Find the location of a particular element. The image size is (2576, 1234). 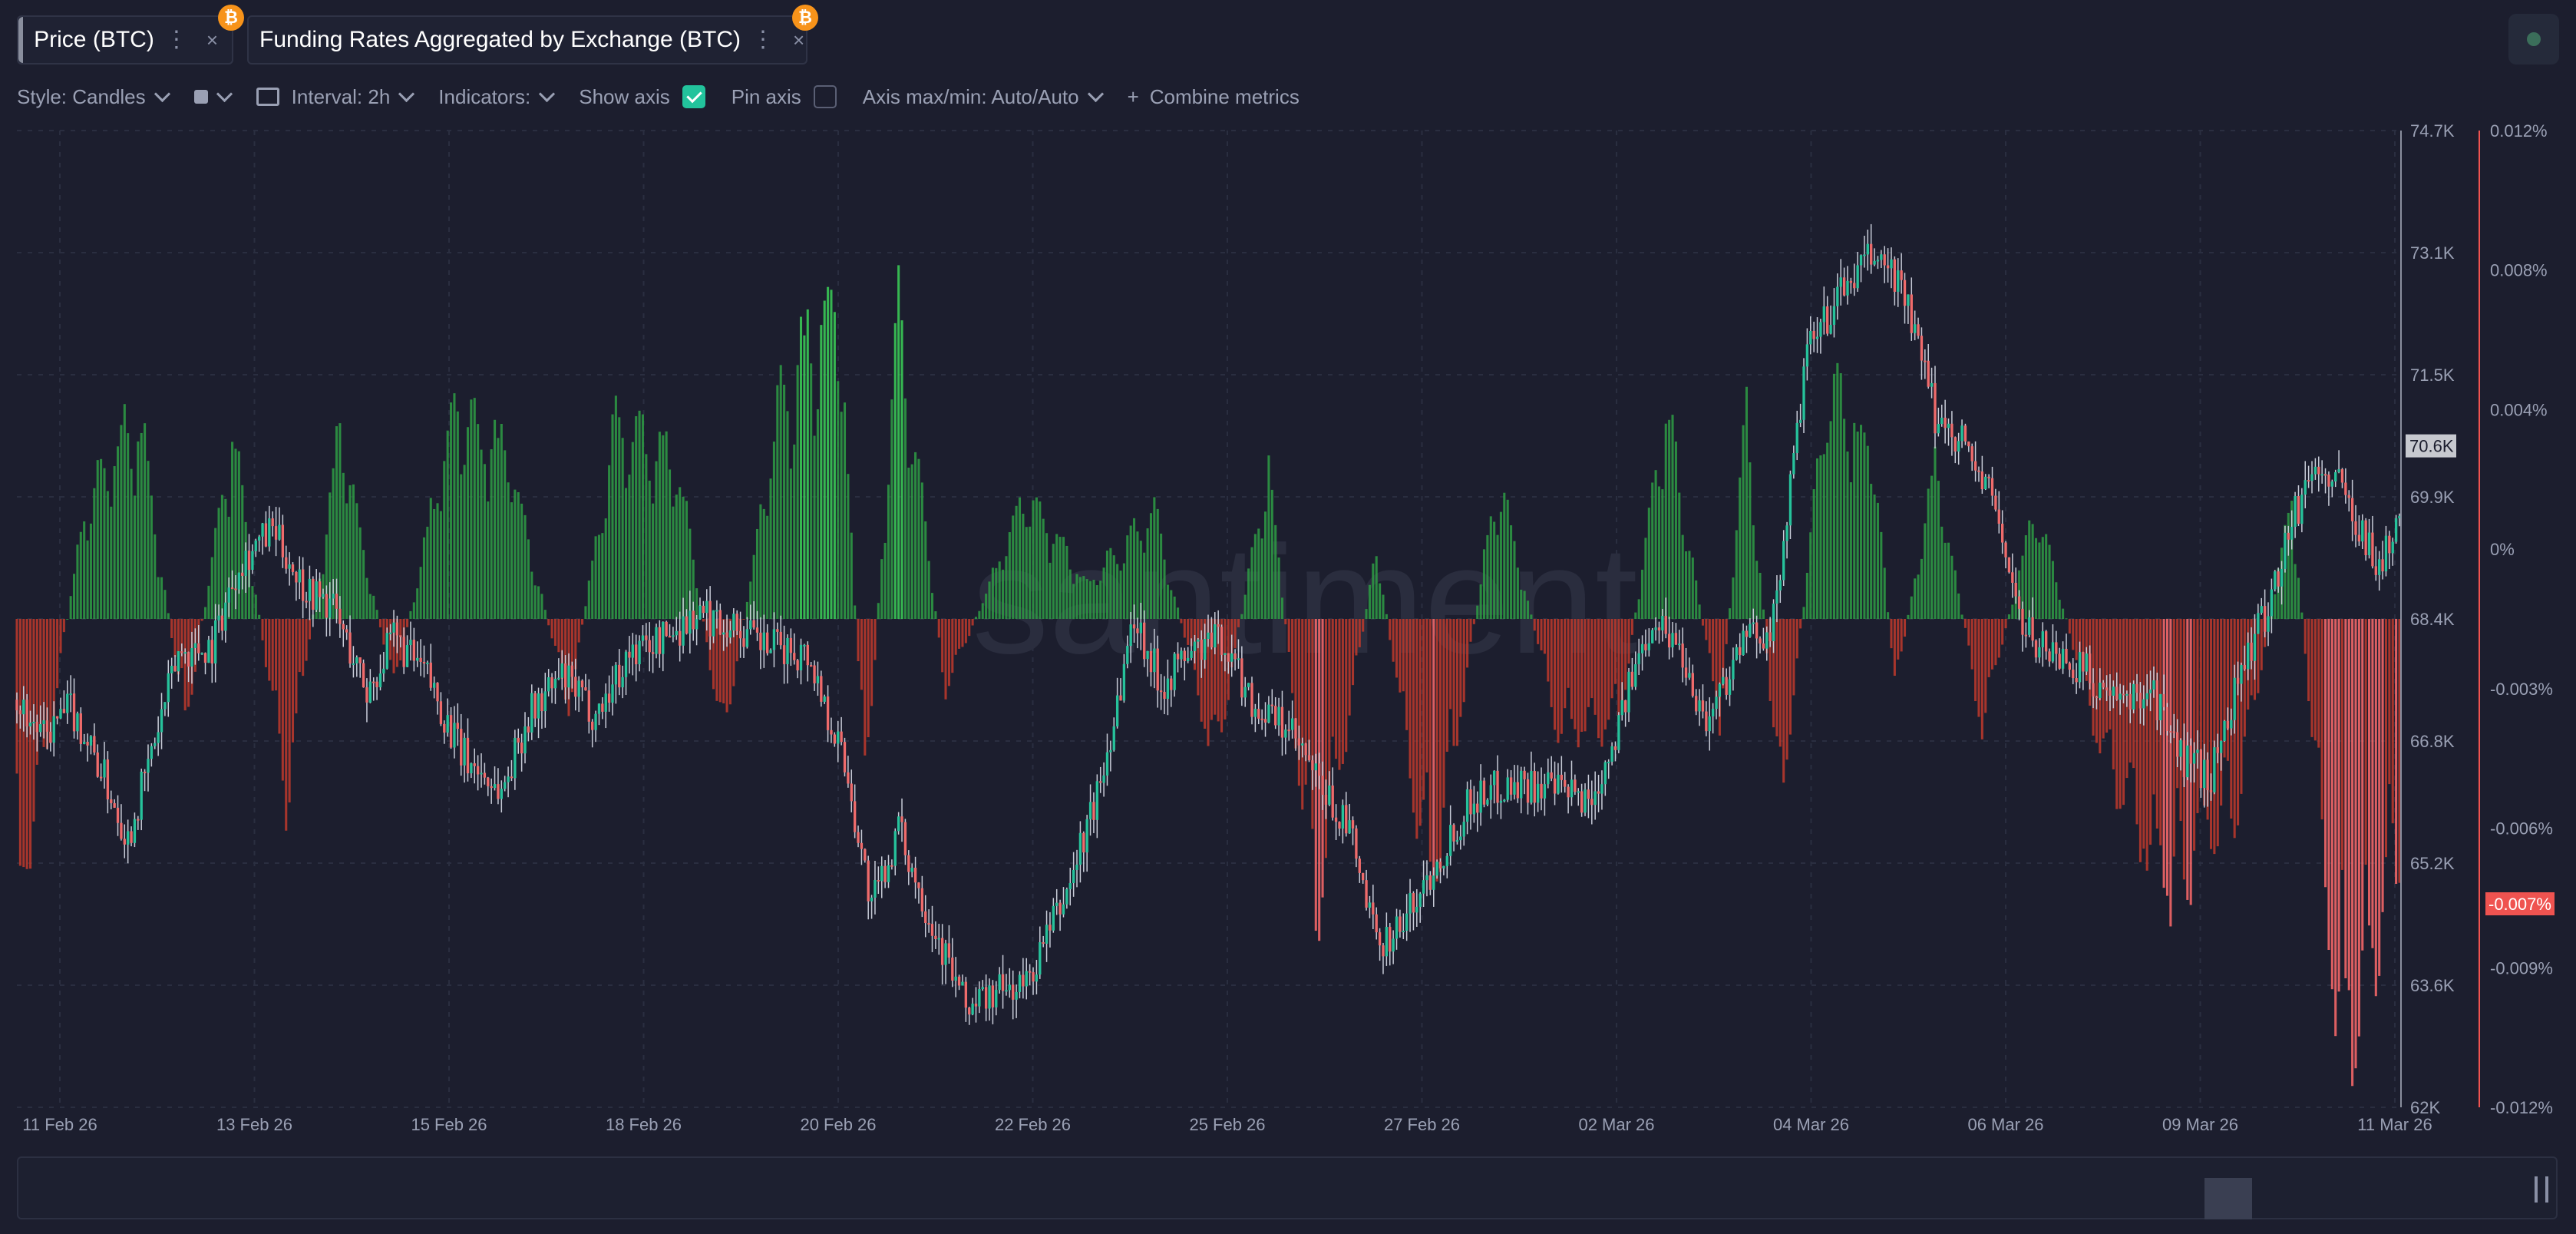

pause-icon is located at coordinates (2541, 1189).